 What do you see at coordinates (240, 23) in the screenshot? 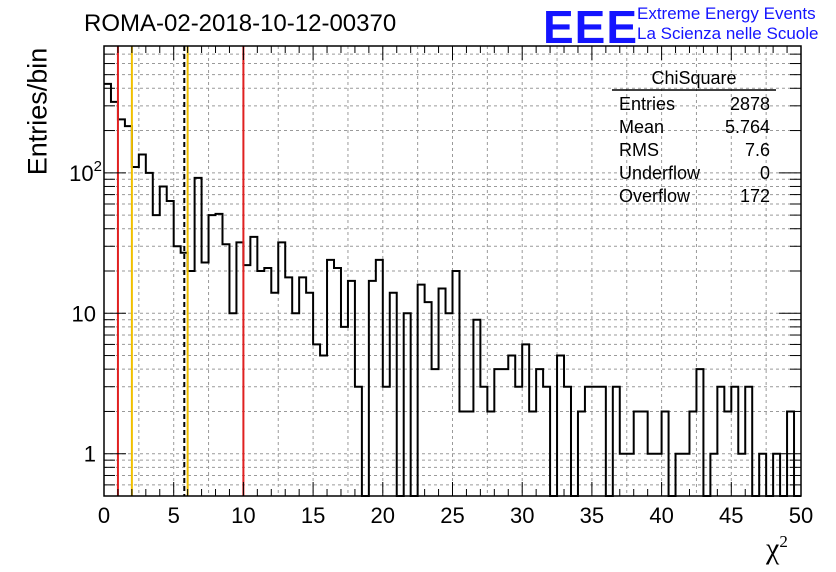
I see `run-title: ROMA-02-2018-10-12-00370` at bounding box center [240, 23].